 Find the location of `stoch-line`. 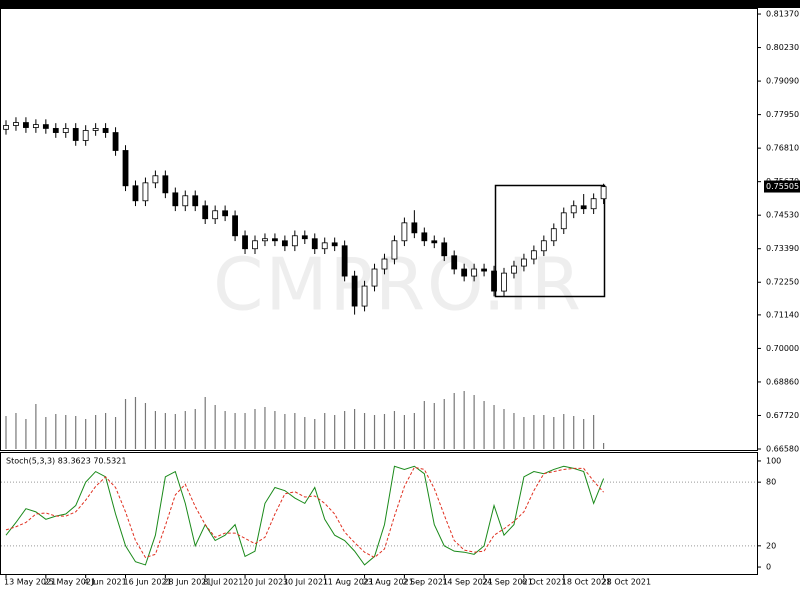

stoch-line is located at coordinates (304, 512).